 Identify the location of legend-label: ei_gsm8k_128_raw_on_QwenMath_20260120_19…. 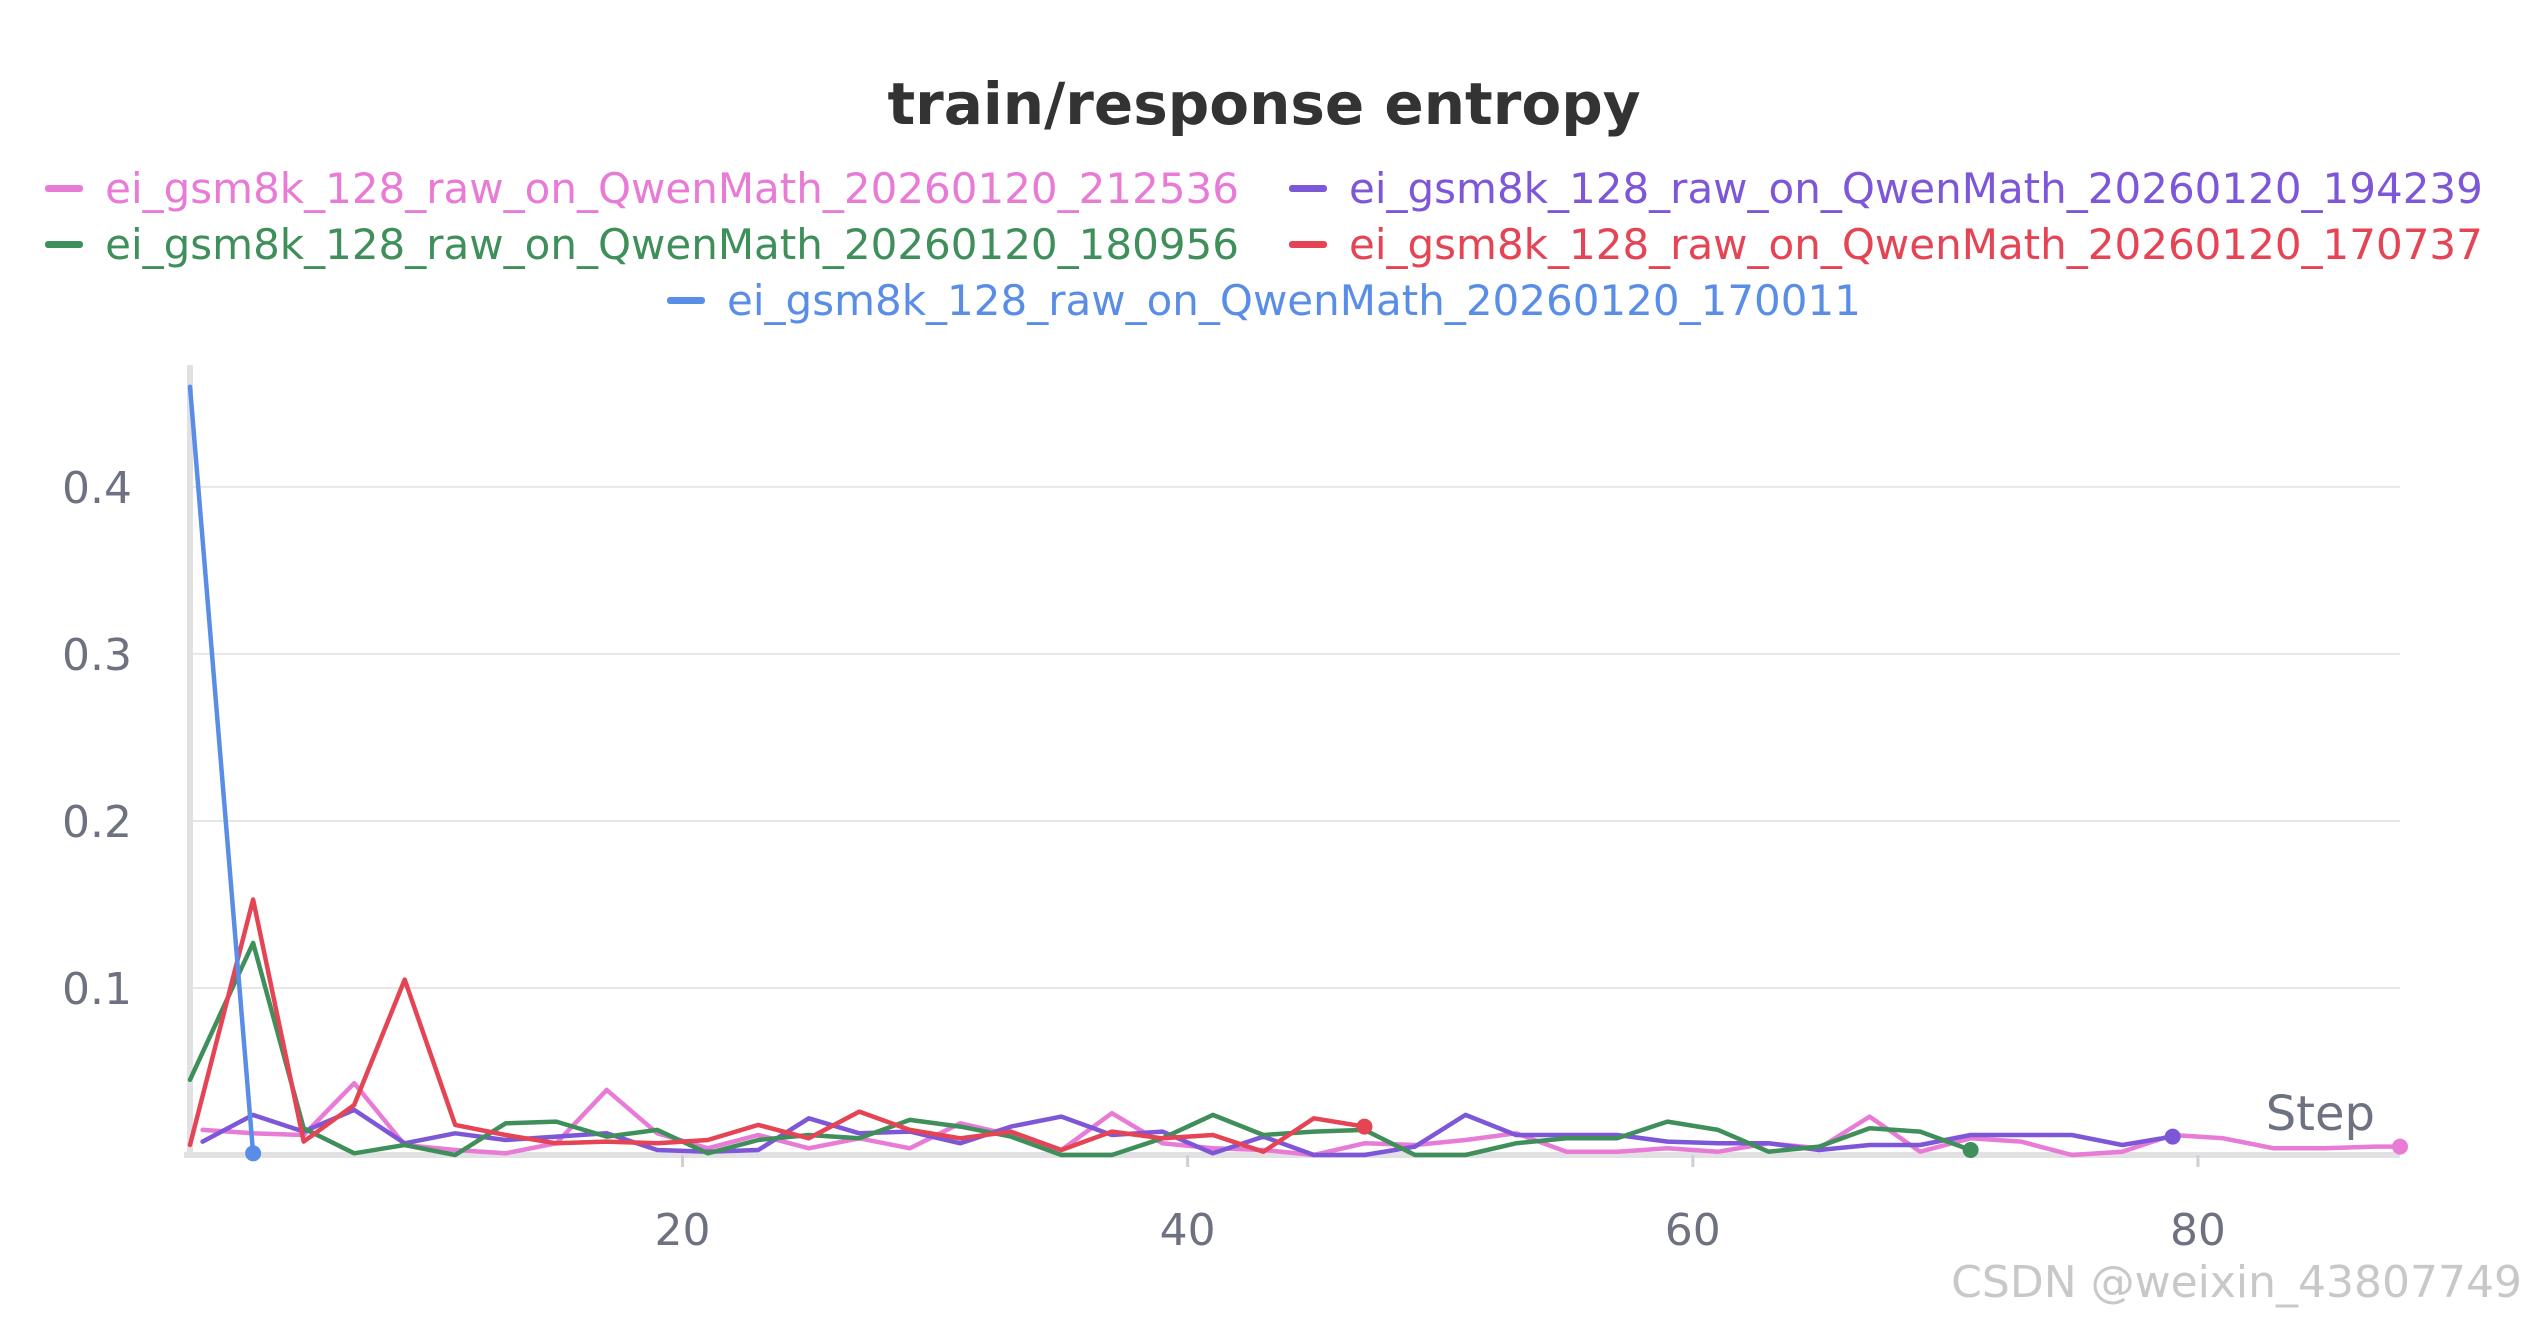
(1916, 188).